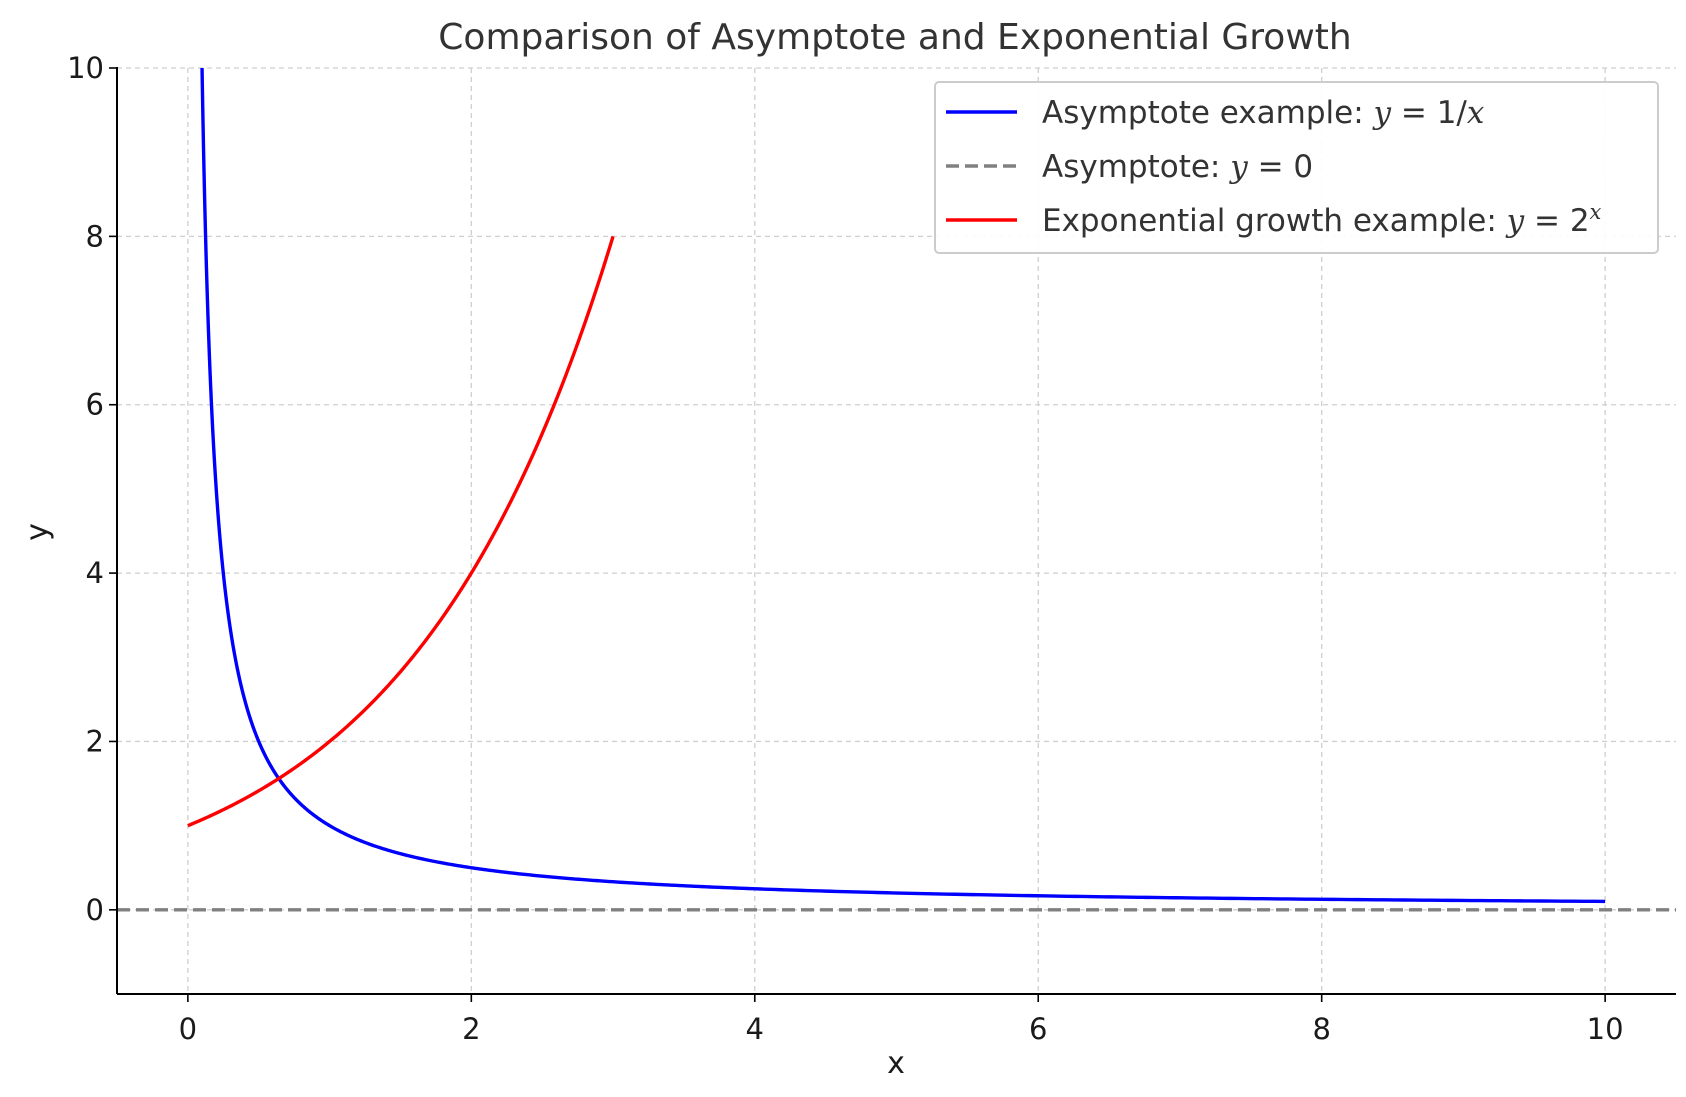 This screenshot has width=1686, height=1097. I want to click on y-tick-label: 8, so click(95, 236).